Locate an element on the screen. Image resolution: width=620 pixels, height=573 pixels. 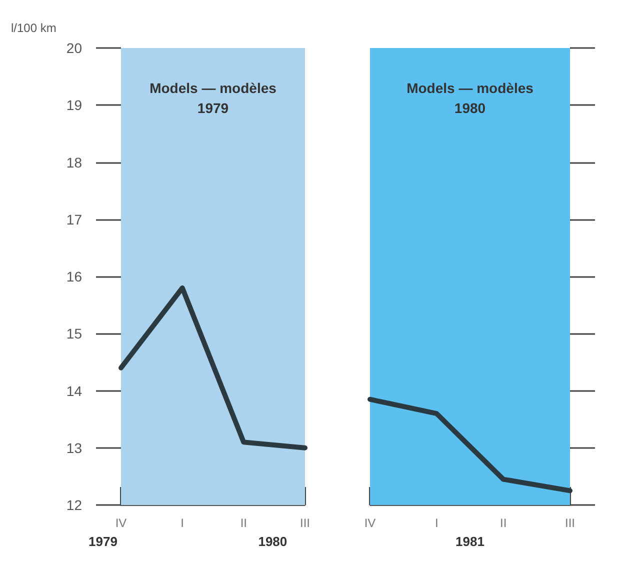
y-tick-label: 14 is located at coordinates (74, 390).